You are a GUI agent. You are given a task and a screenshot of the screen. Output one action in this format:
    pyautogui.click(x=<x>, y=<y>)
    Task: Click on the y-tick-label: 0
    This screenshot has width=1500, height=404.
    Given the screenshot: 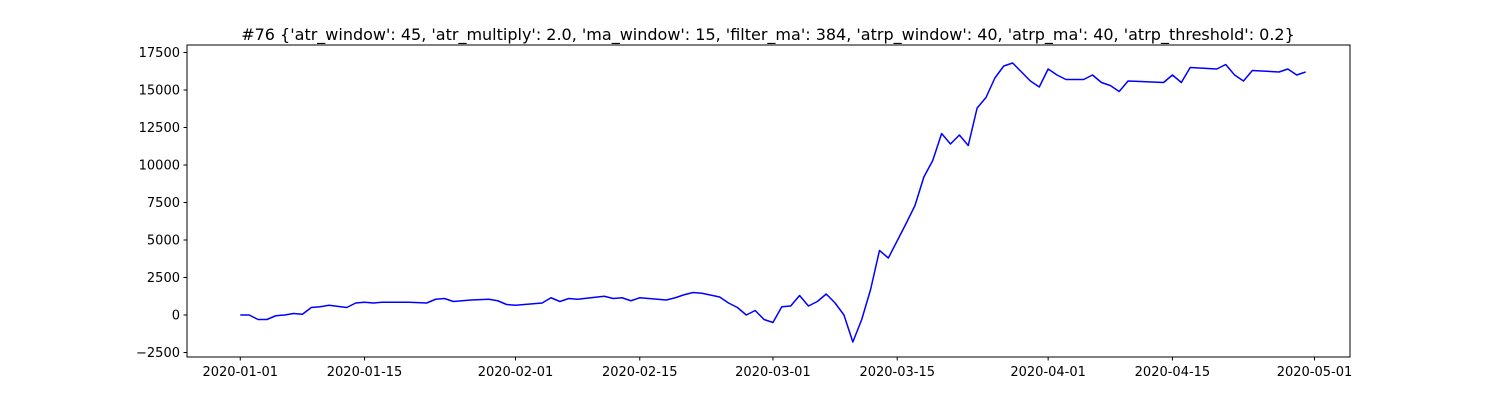 What is the action you would take?
    pyautogui.click(x=176, y=316)
    